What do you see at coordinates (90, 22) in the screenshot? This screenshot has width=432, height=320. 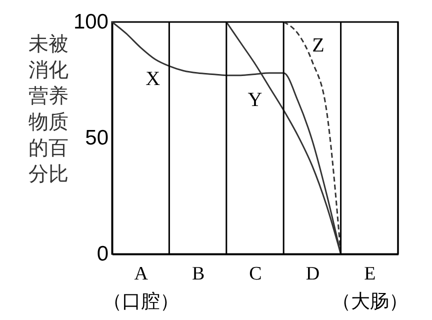 I see `y-tick-label: 100` at bounding box center [90, 22].